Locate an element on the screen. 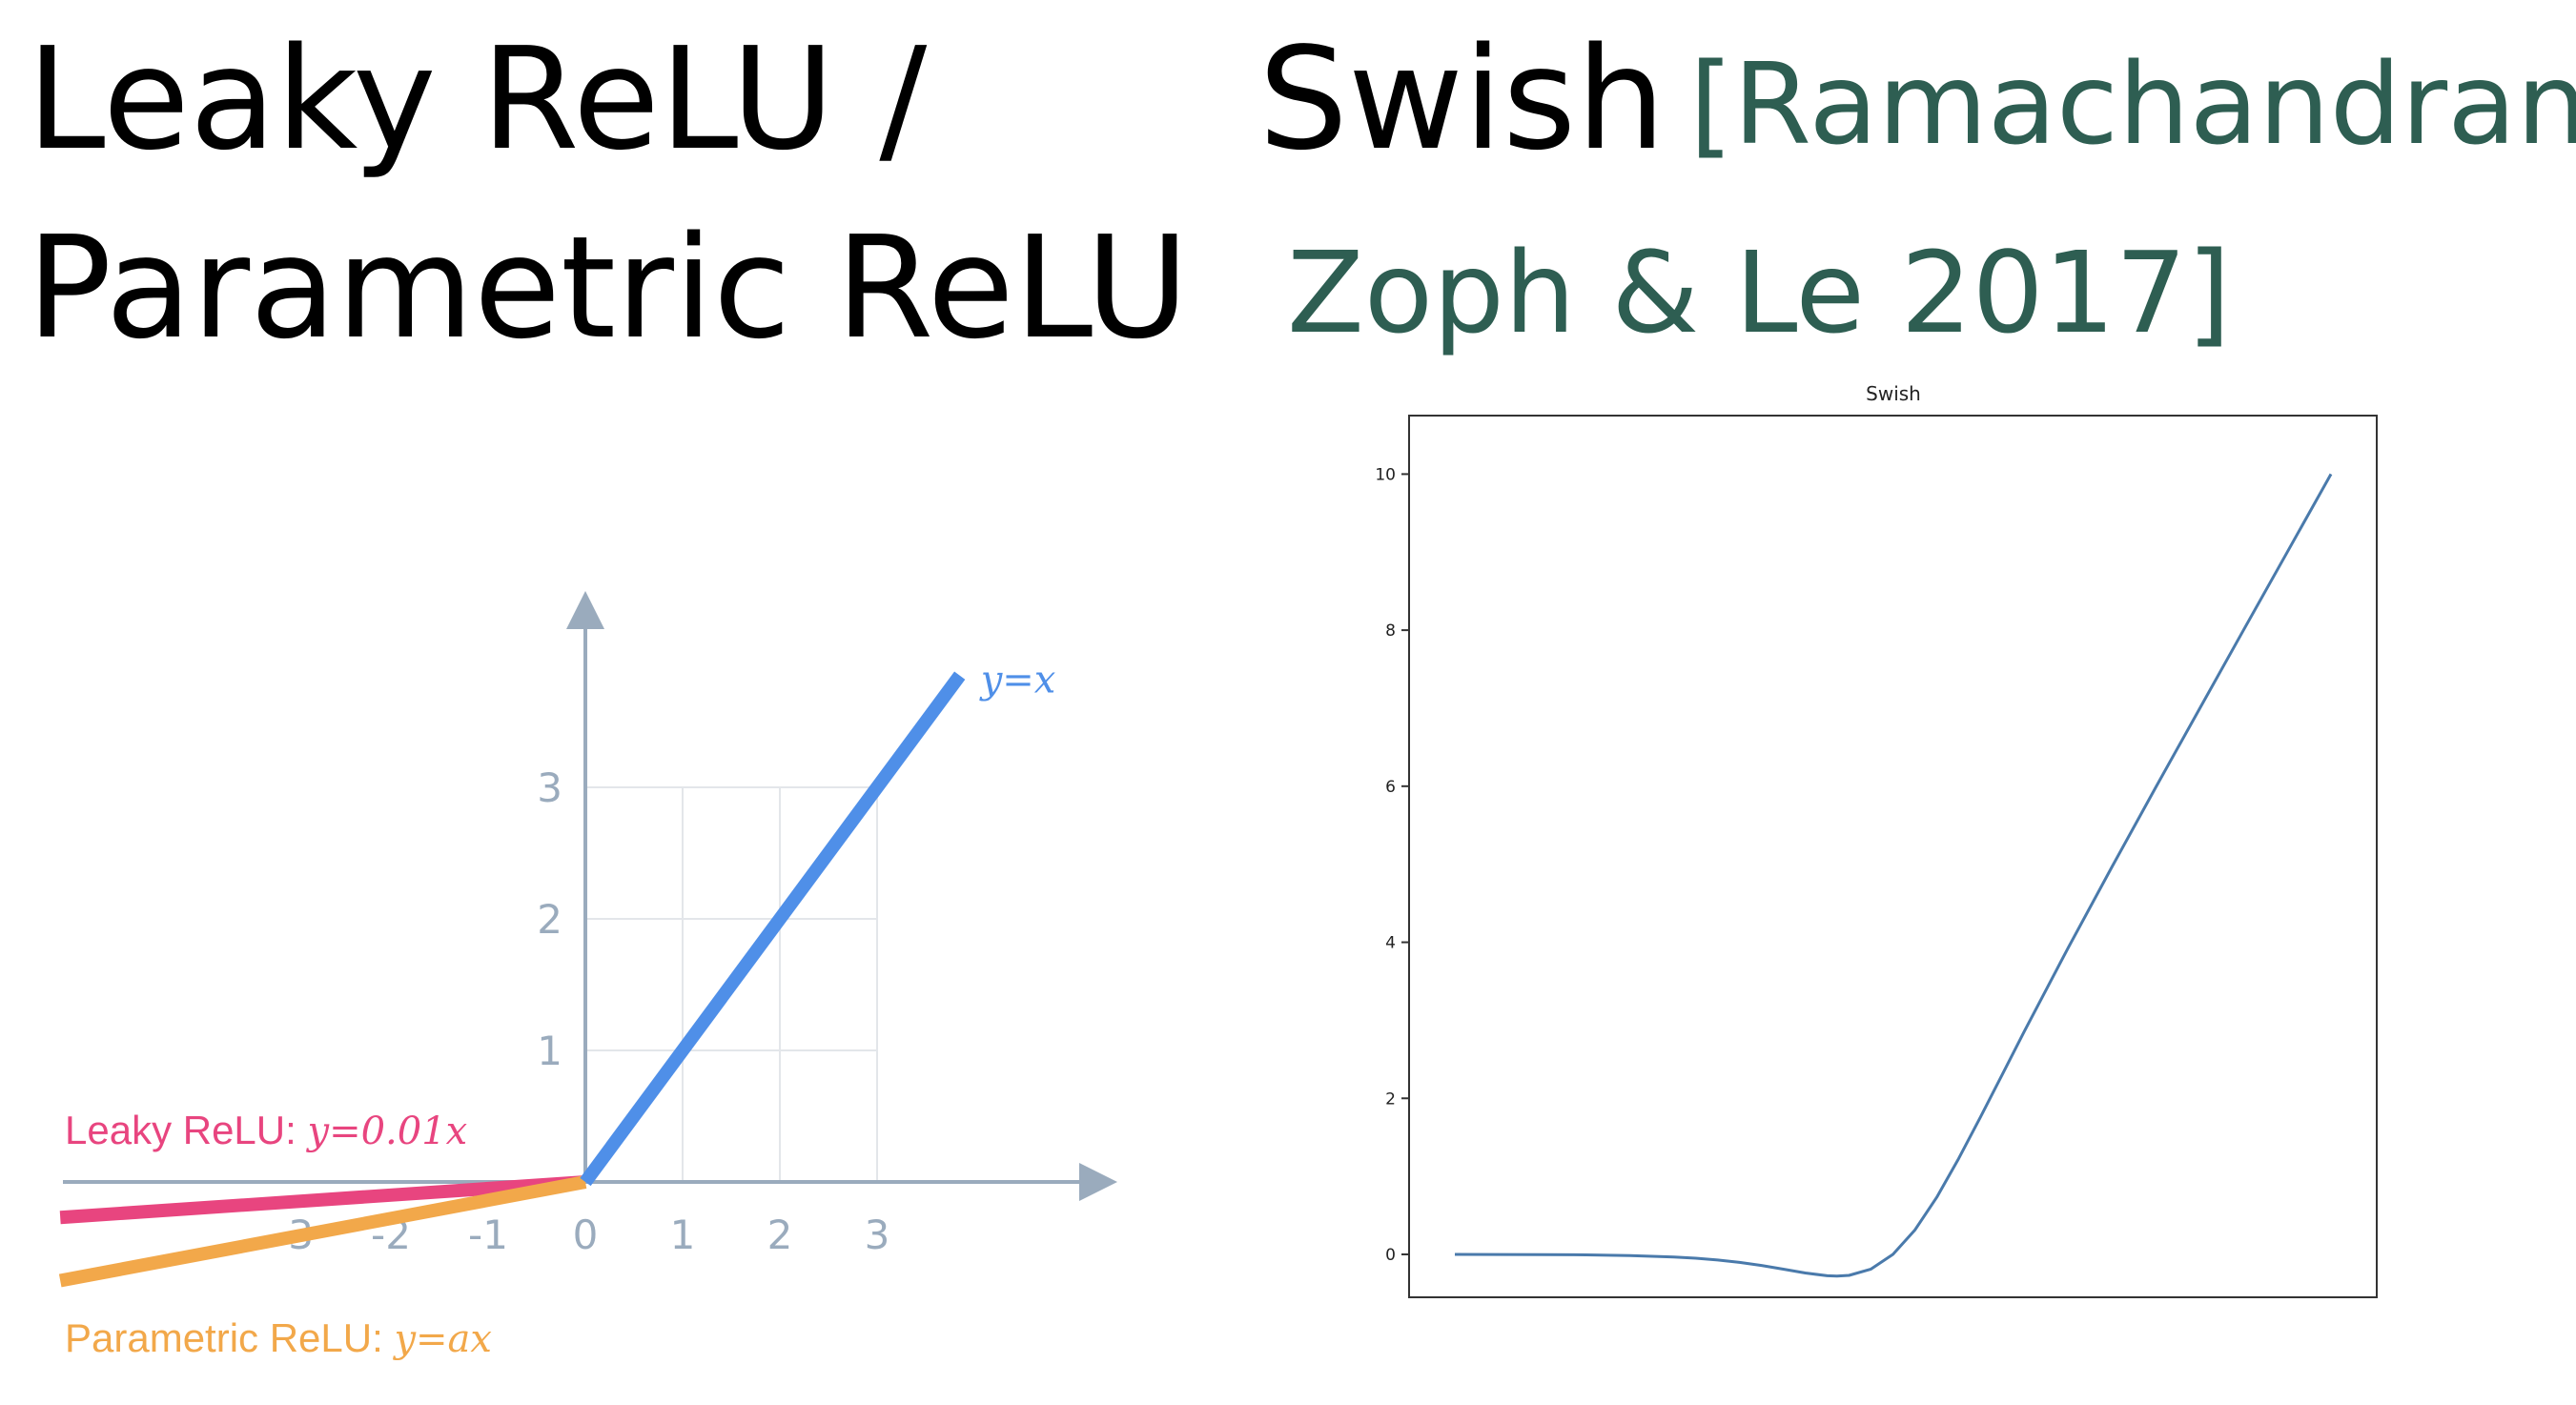 The image size is (2576, 1405). relu-grid is located at coordinates (731, 984).